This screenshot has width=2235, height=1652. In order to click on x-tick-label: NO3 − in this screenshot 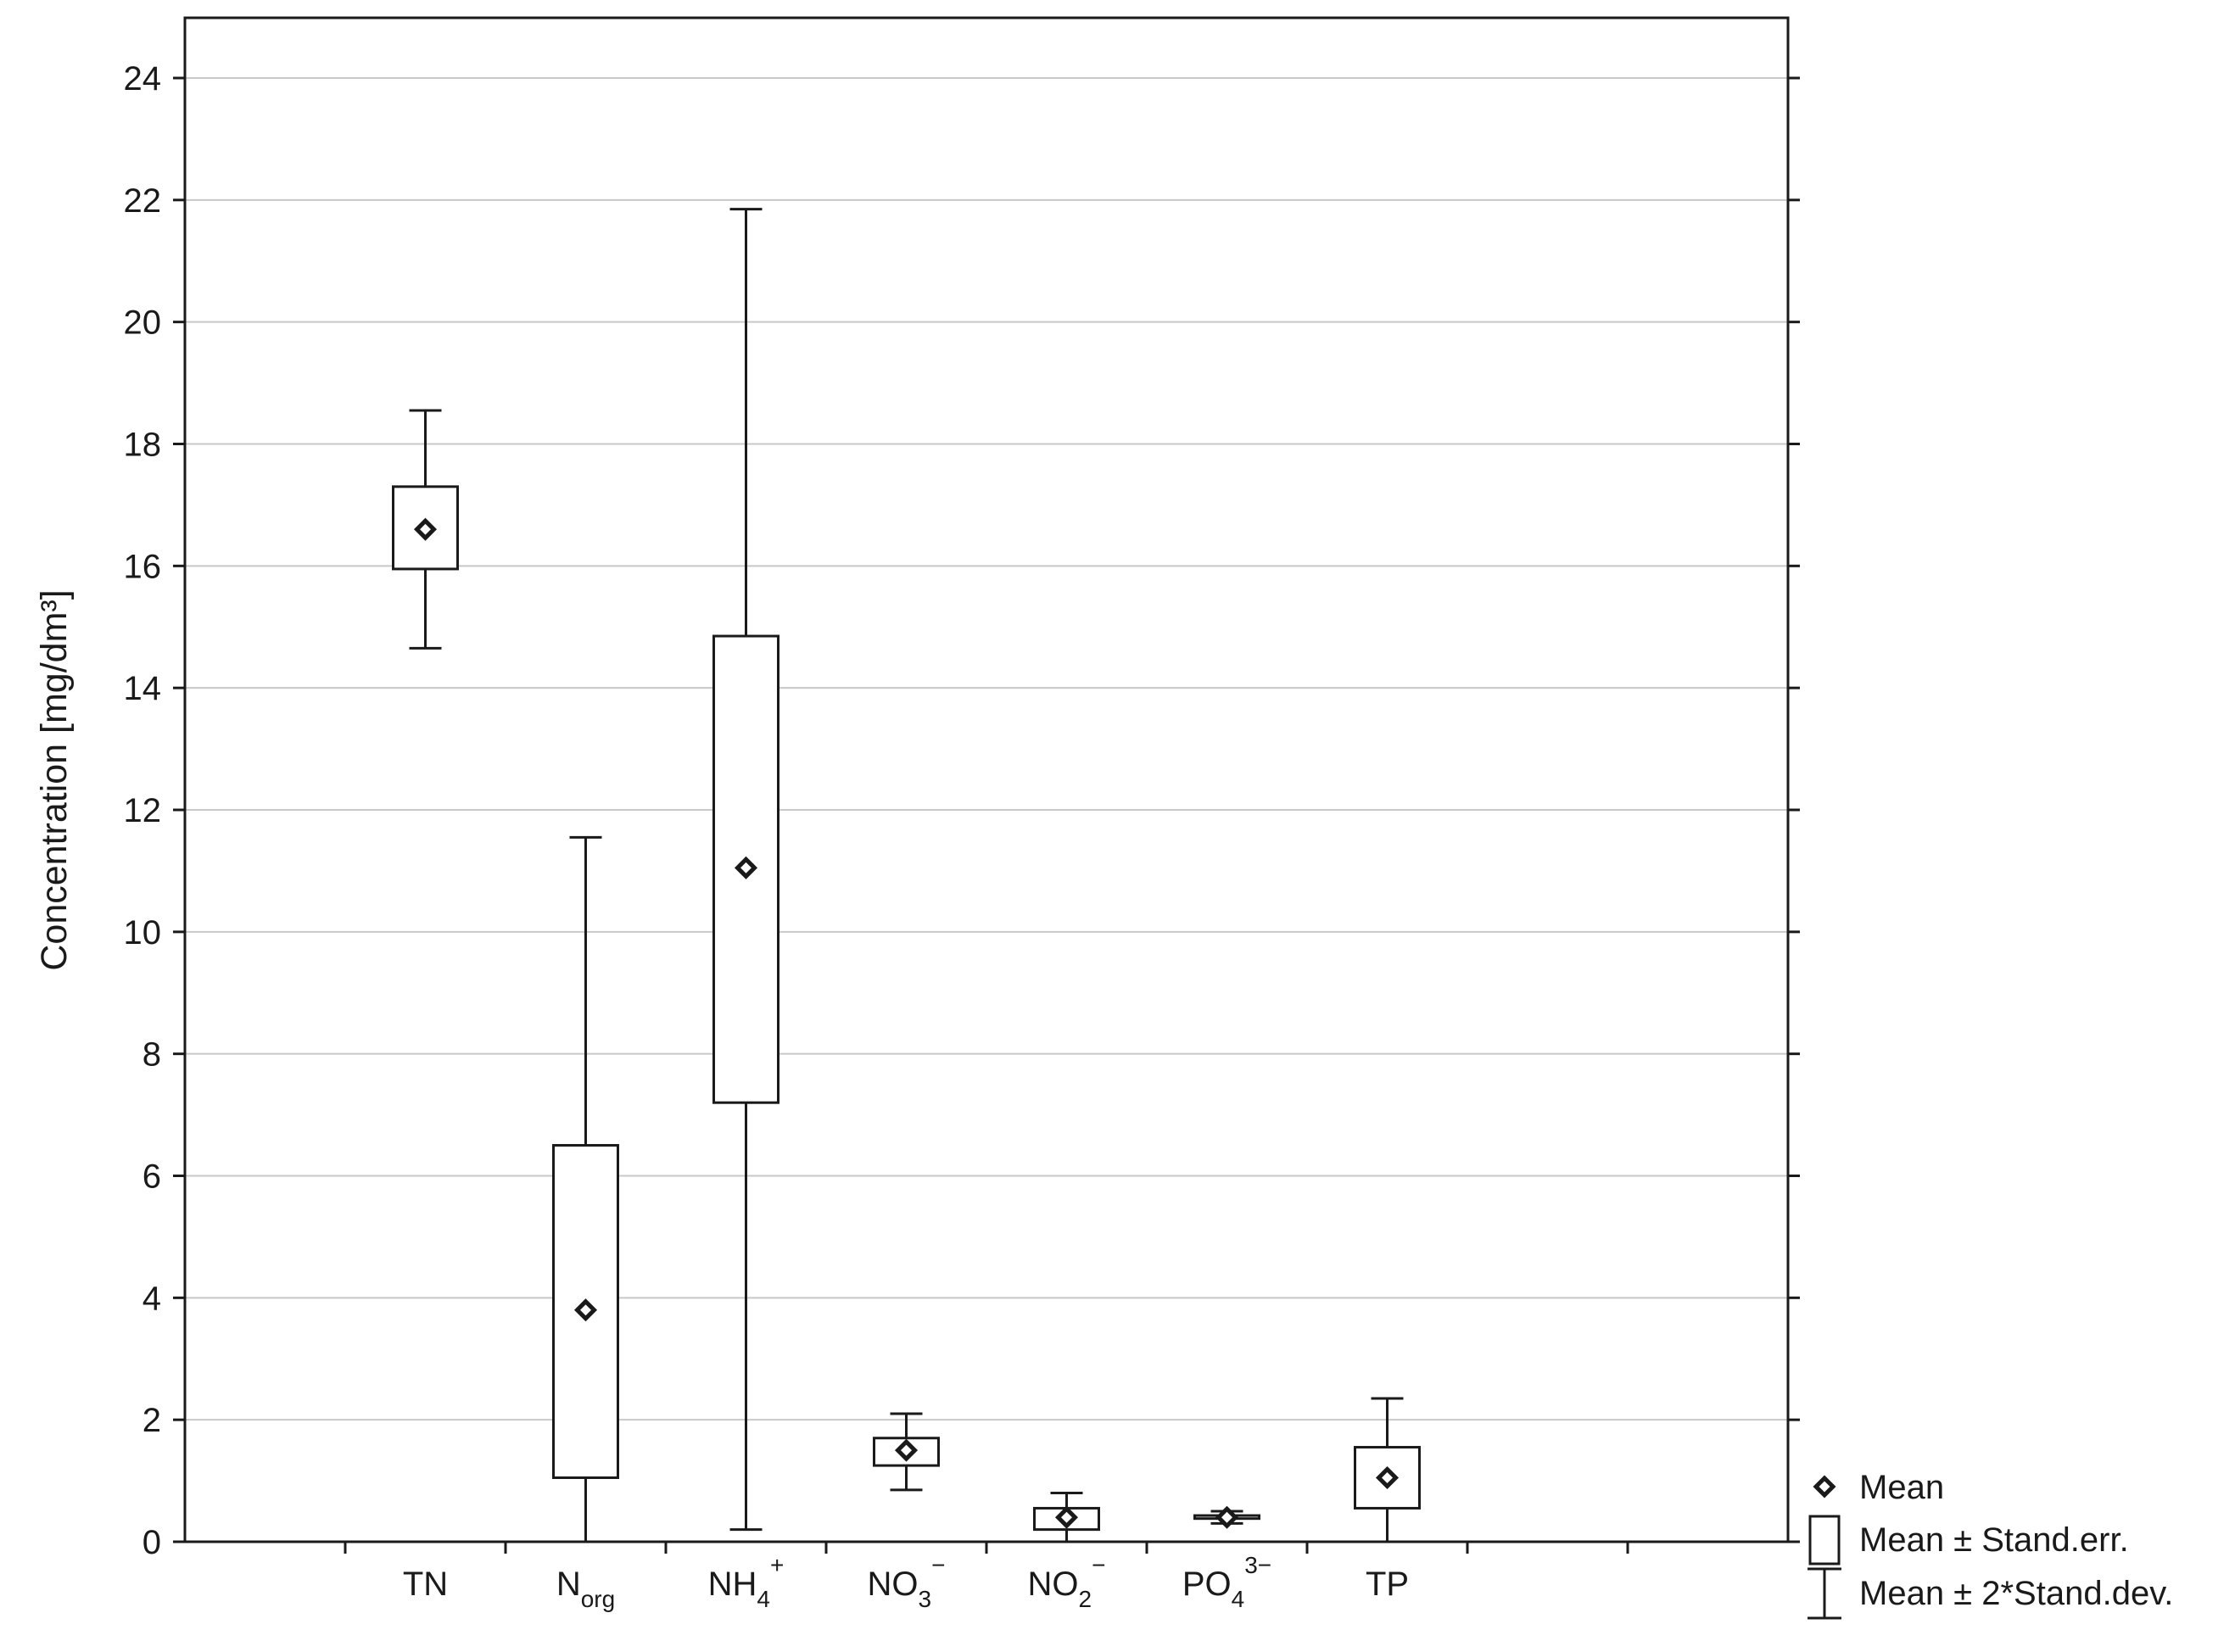, I will do `click(907, 1582)`.